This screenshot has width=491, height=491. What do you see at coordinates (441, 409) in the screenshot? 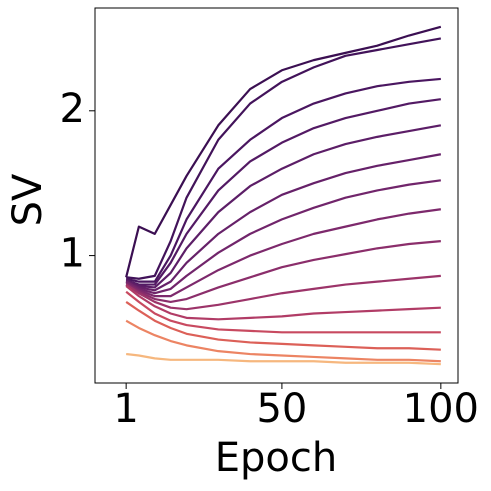
I see `x-tick-label: 100` at bounding box center [441, 409].